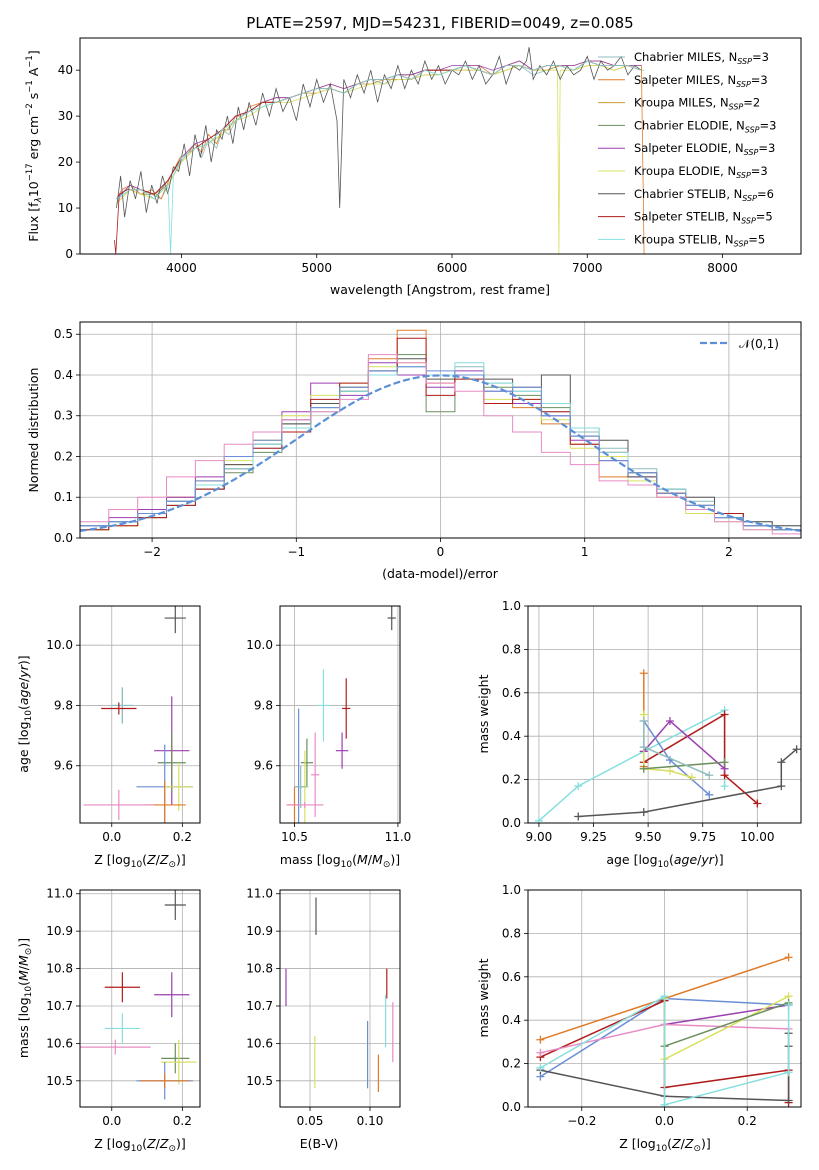  I want to click on x-tick-label: 5000, so click(316, 268).